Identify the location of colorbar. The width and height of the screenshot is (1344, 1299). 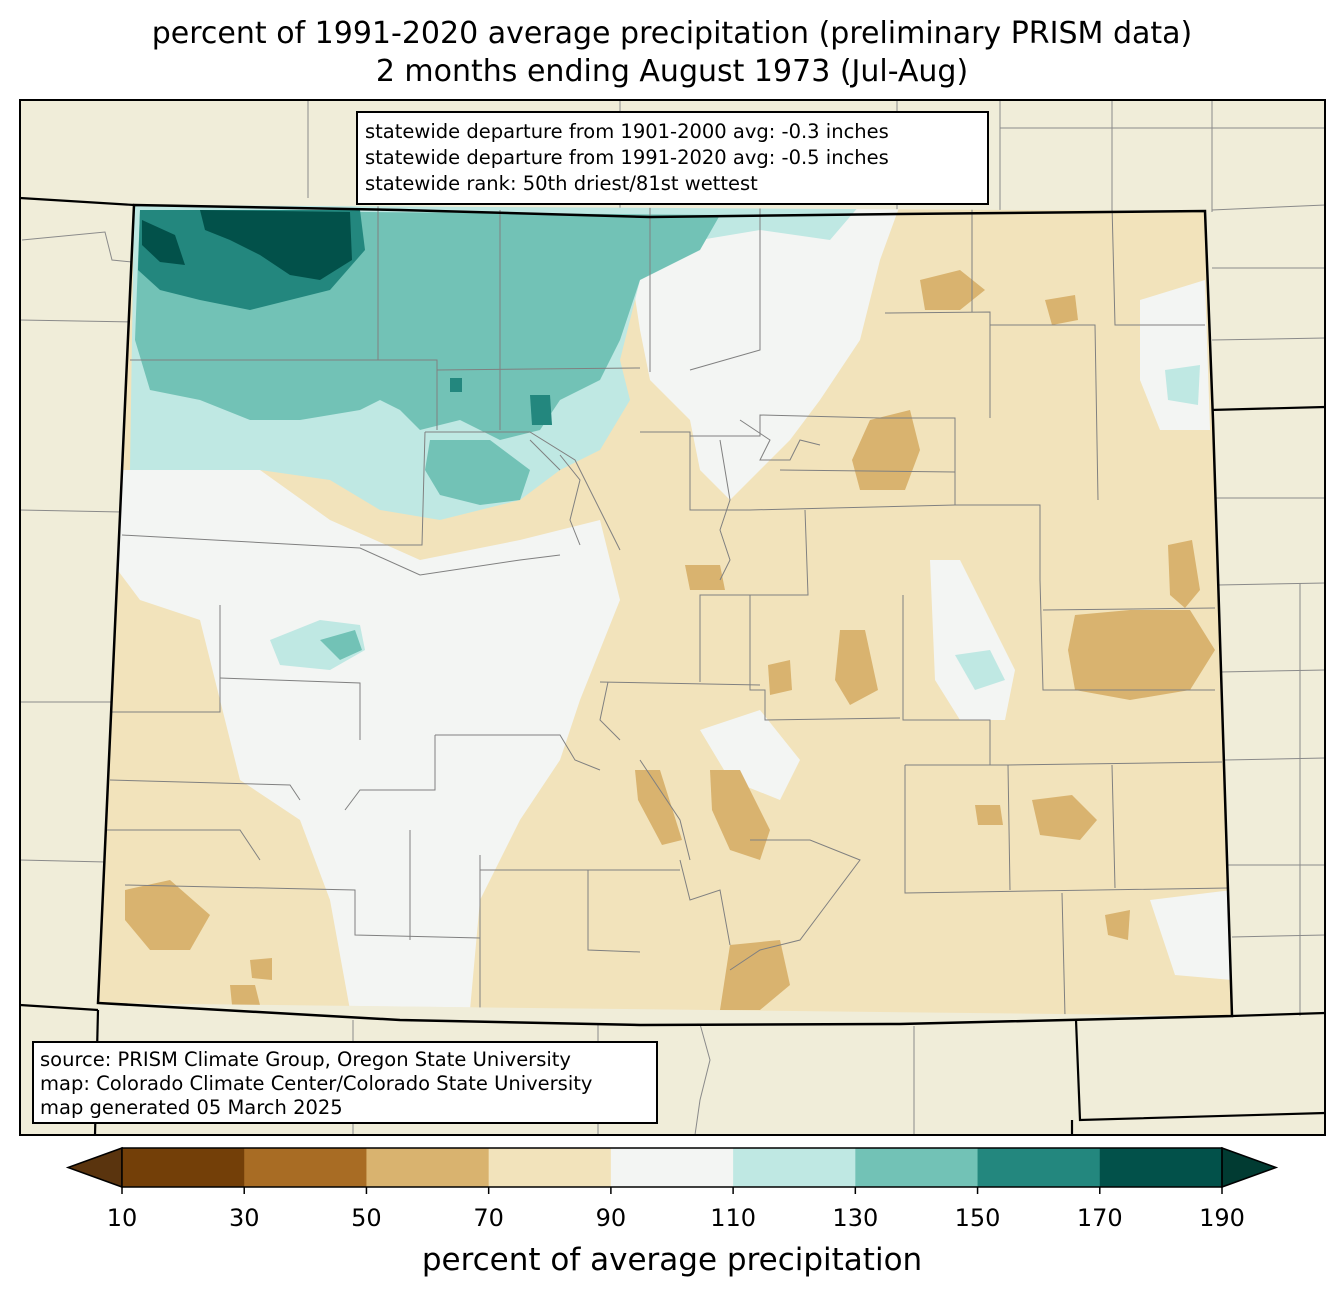
(672, 1170).